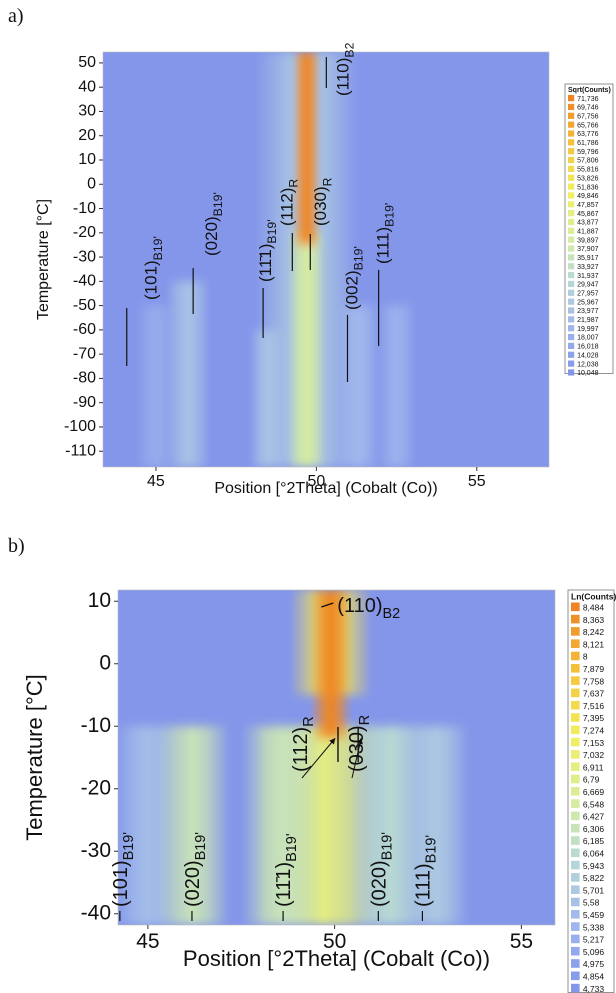  Describe the element at coordinates (16, 546) in the screenshot. I see `panel-label: b)` at that location.